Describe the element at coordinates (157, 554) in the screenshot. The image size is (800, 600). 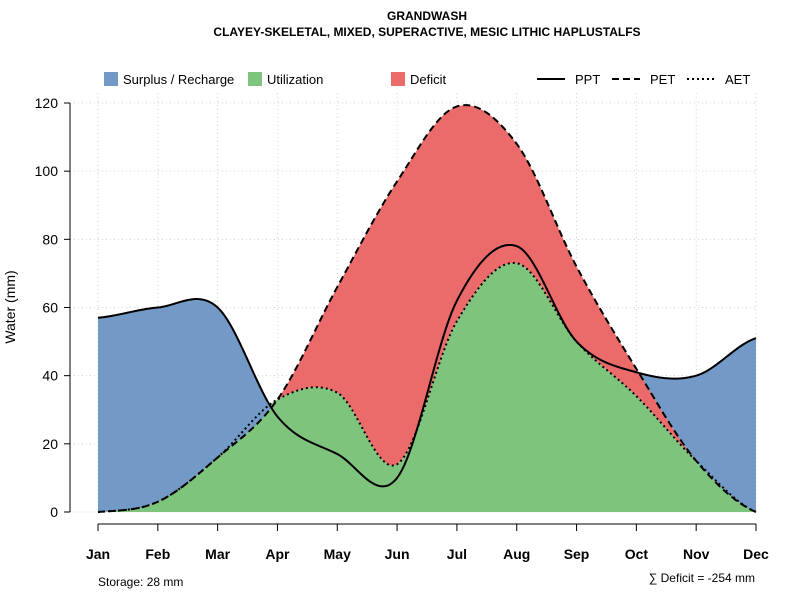
I see `x-tick-label: Feb` at that location.